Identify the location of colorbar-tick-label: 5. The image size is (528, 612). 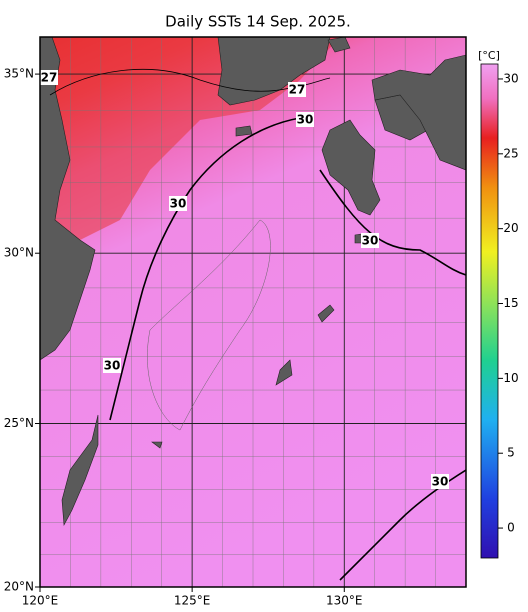
(511, 453).